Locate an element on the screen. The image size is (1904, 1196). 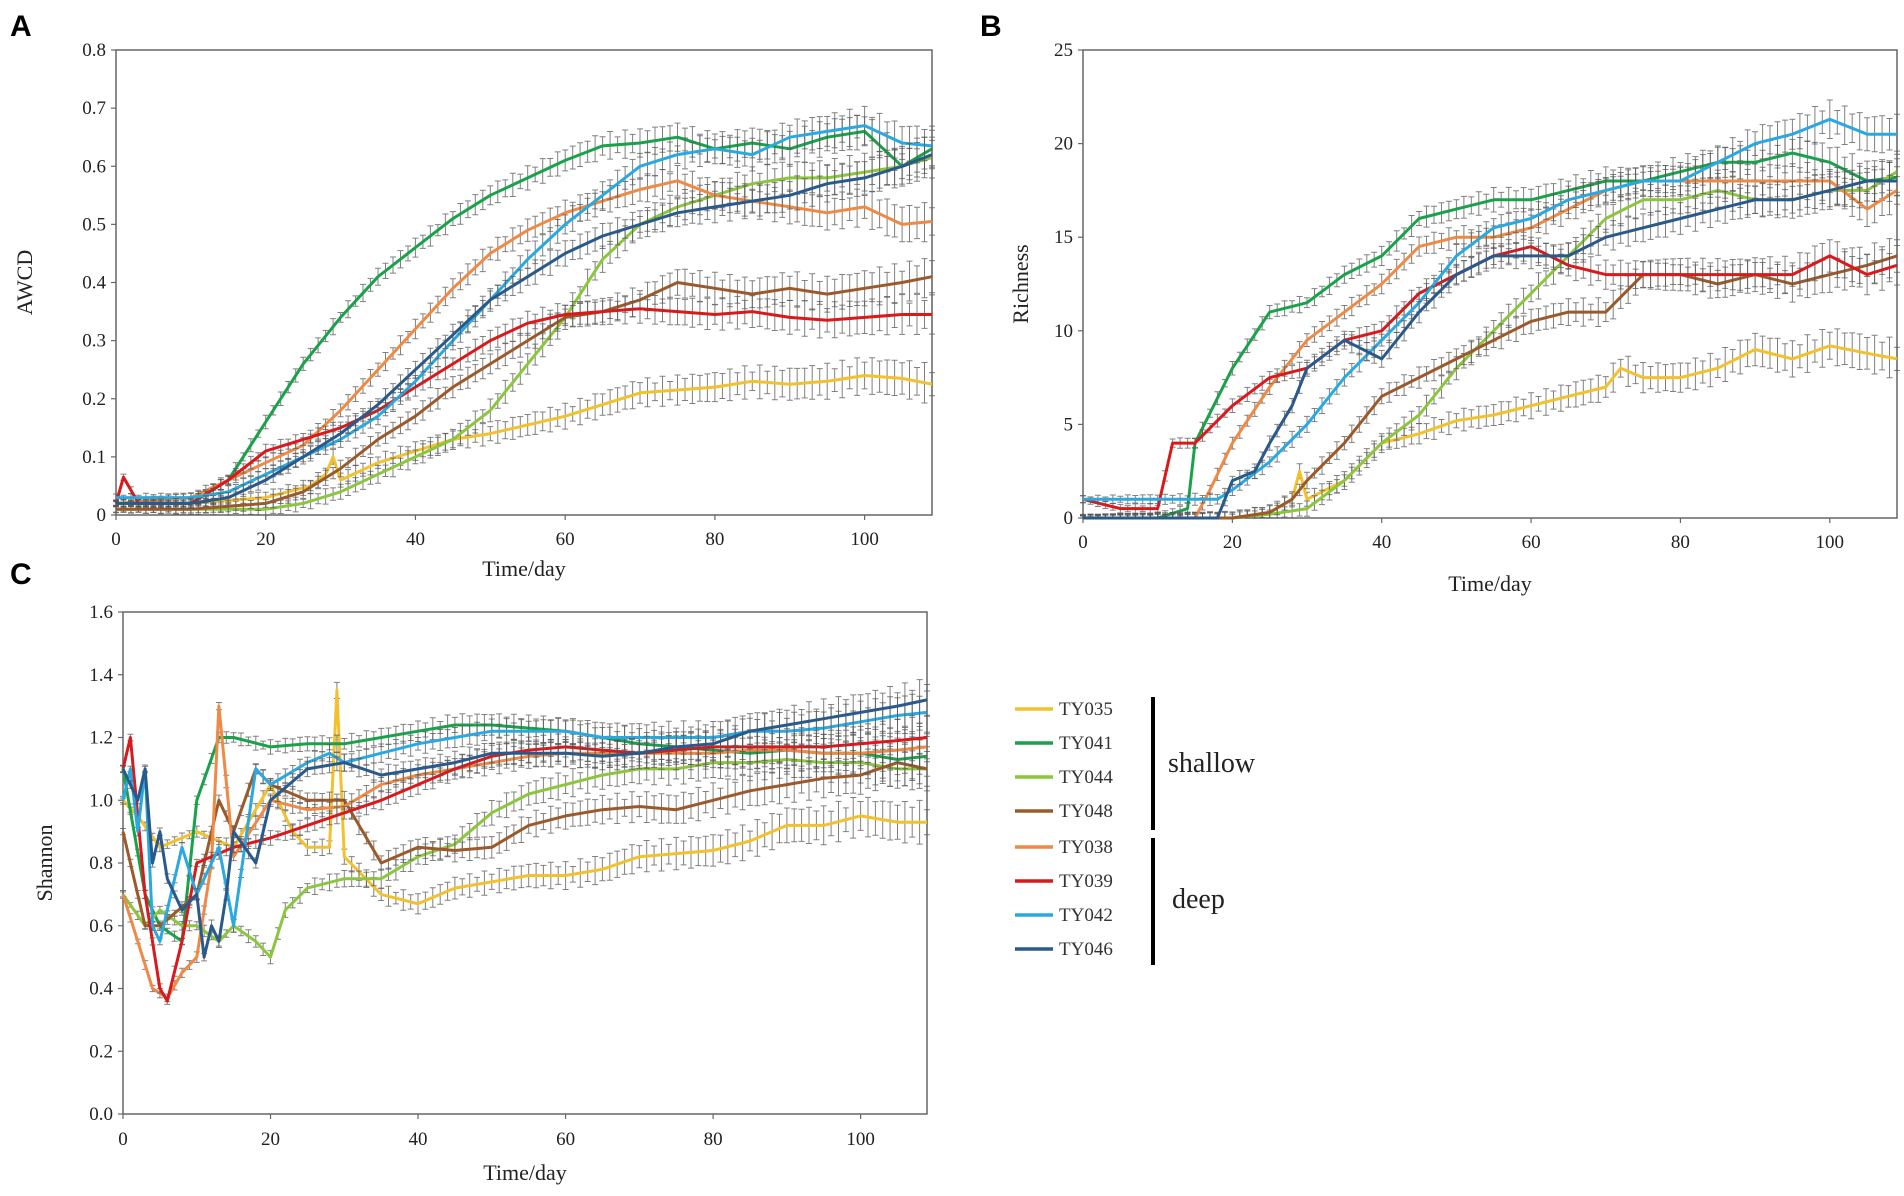
legend-item-ty039: TY039 is located at coordinates (1064, 881).